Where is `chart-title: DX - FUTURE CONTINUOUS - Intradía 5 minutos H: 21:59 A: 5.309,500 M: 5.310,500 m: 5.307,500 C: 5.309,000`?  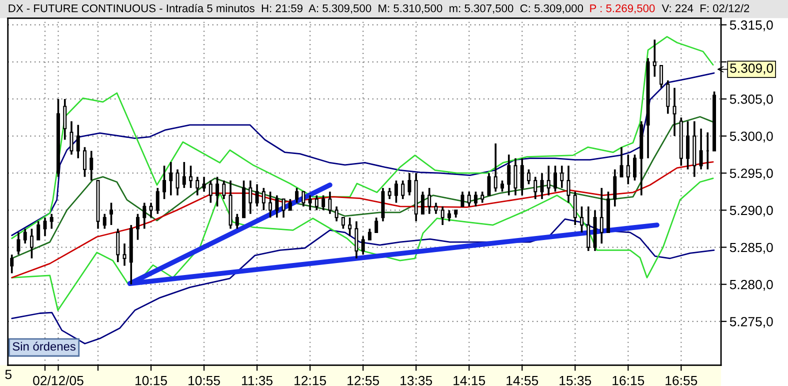
chart-title: DX - FUTURE CONTINUOUS - Intradía 5 minutos H: 21:59 A: 5.309,500 M: 5.310,500 m: 5.307,500 C: 5.309,000 is located at coordinates (296, 9).